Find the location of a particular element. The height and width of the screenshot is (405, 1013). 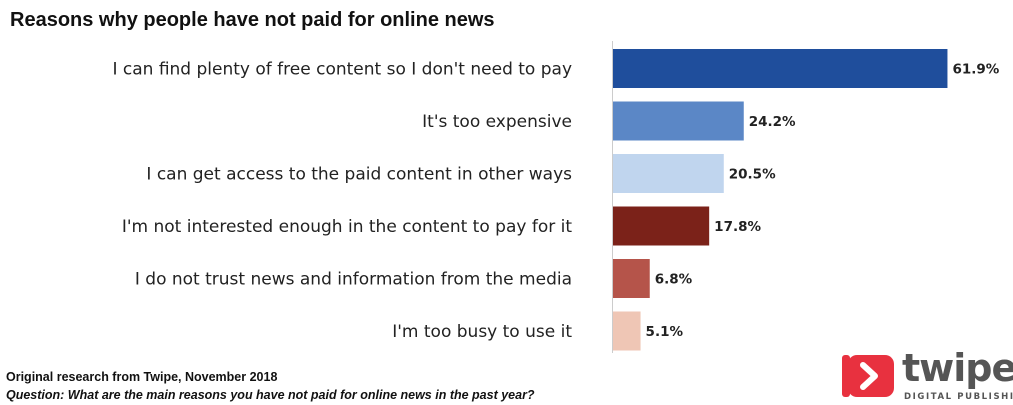

logo-tagline: DIGITAL PUBLISHING is located at coordinates (958, 397).